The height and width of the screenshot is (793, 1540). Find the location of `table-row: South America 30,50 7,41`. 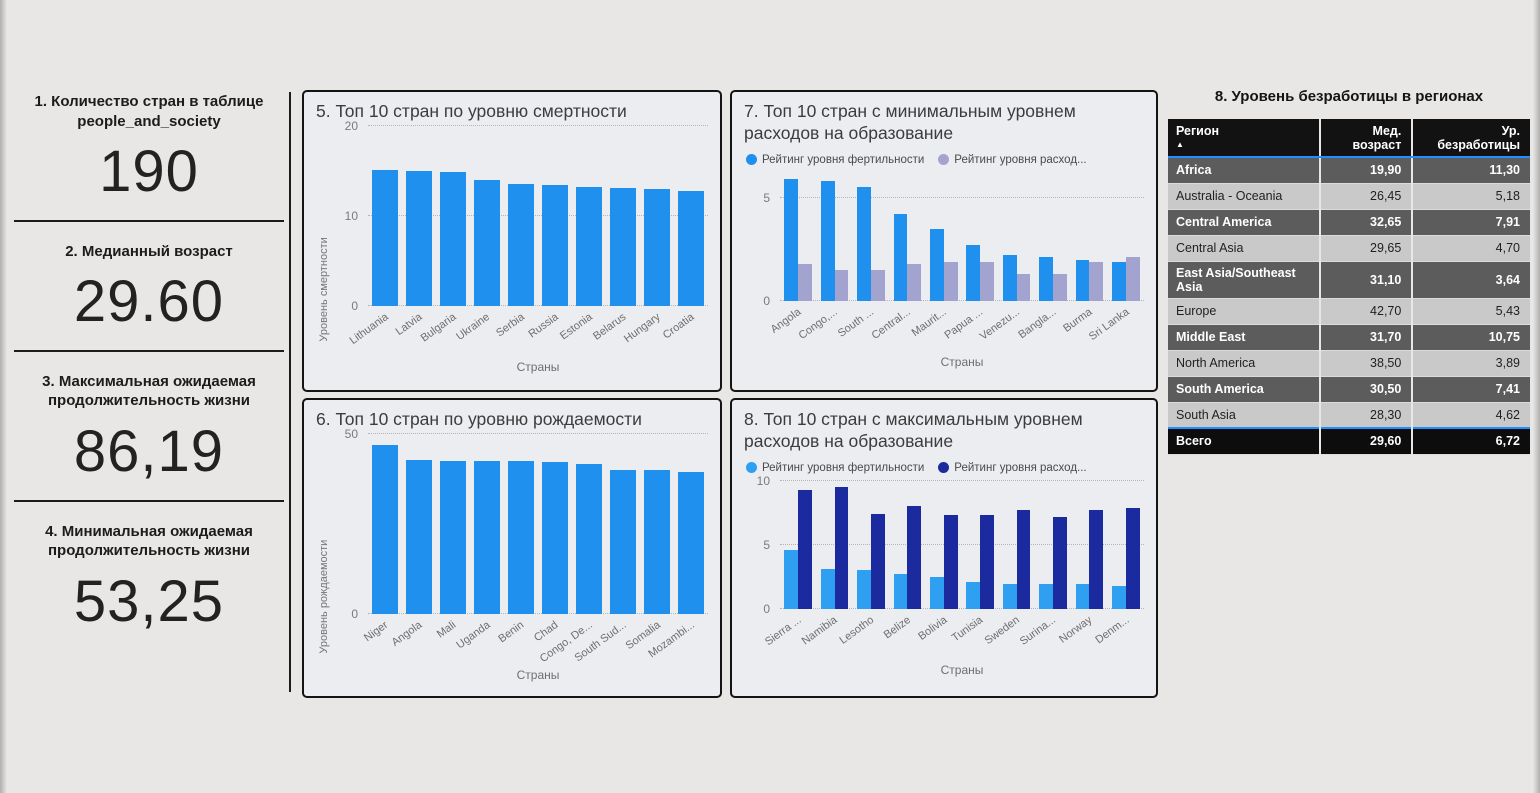

table-row: South America 30,50 7,41 is located at coordinates (1349, 389).